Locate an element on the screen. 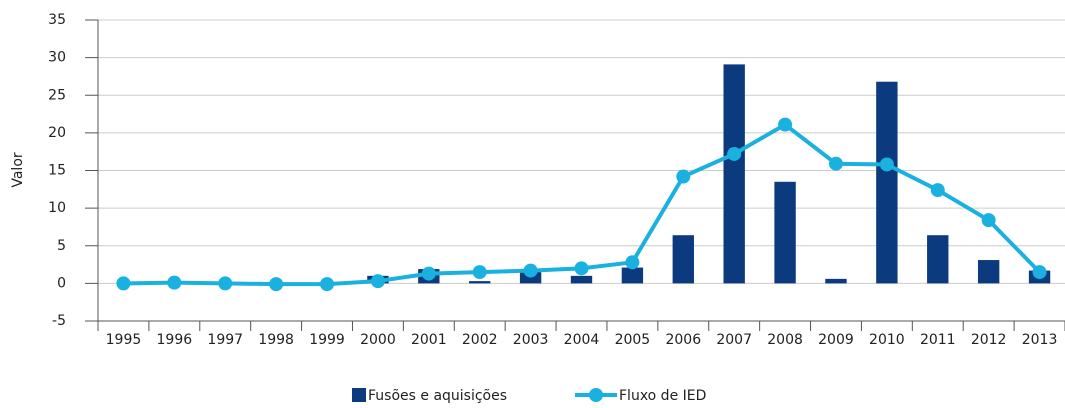 Image resolution: width=1065 pixels, height=408 pixels. y-tick-label: 25 is located at coordinates (57, 95).